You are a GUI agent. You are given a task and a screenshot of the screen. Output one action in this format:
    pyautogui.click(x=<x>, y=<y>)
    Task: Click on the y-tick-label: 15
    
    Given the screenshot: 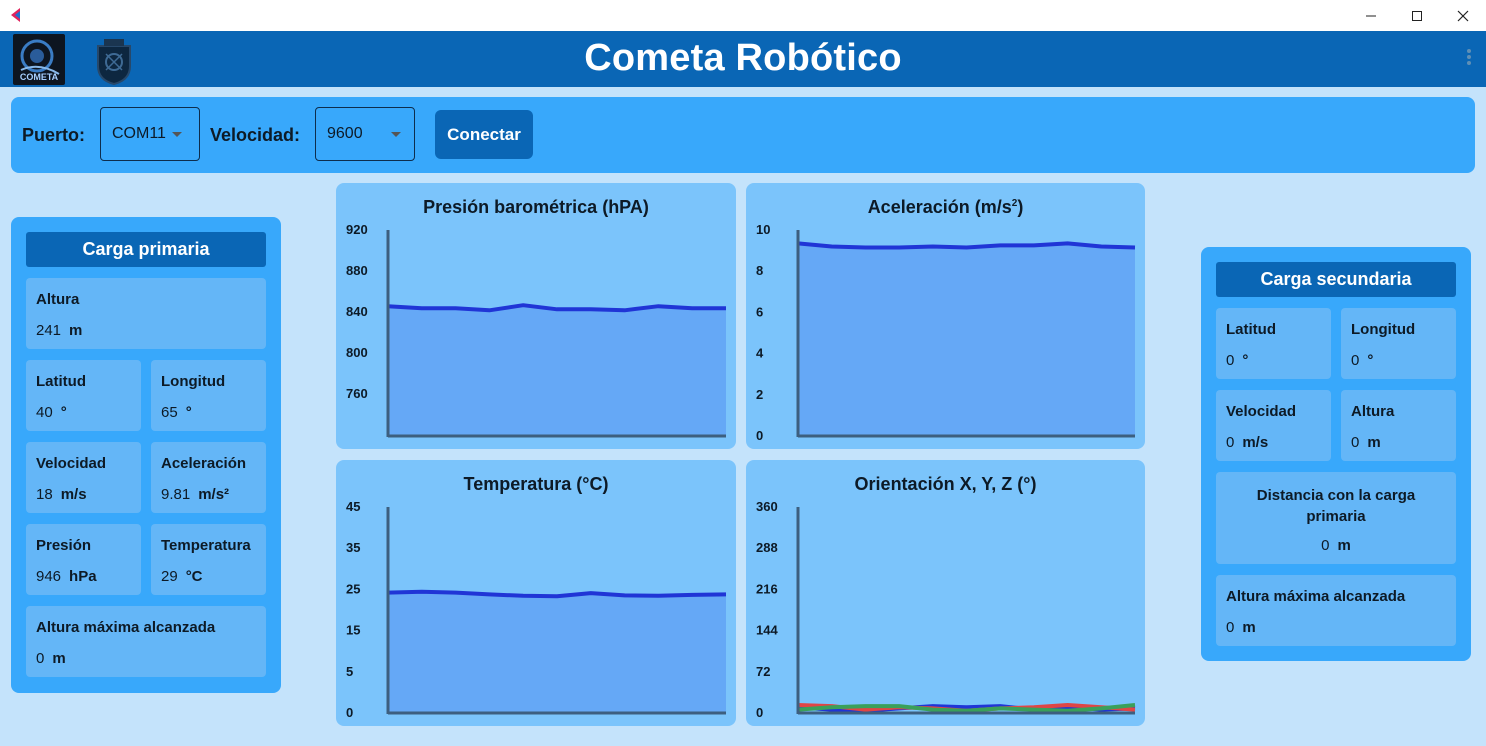 What is the action you would take?
    pyautogui.click(x=353, y=630)
    